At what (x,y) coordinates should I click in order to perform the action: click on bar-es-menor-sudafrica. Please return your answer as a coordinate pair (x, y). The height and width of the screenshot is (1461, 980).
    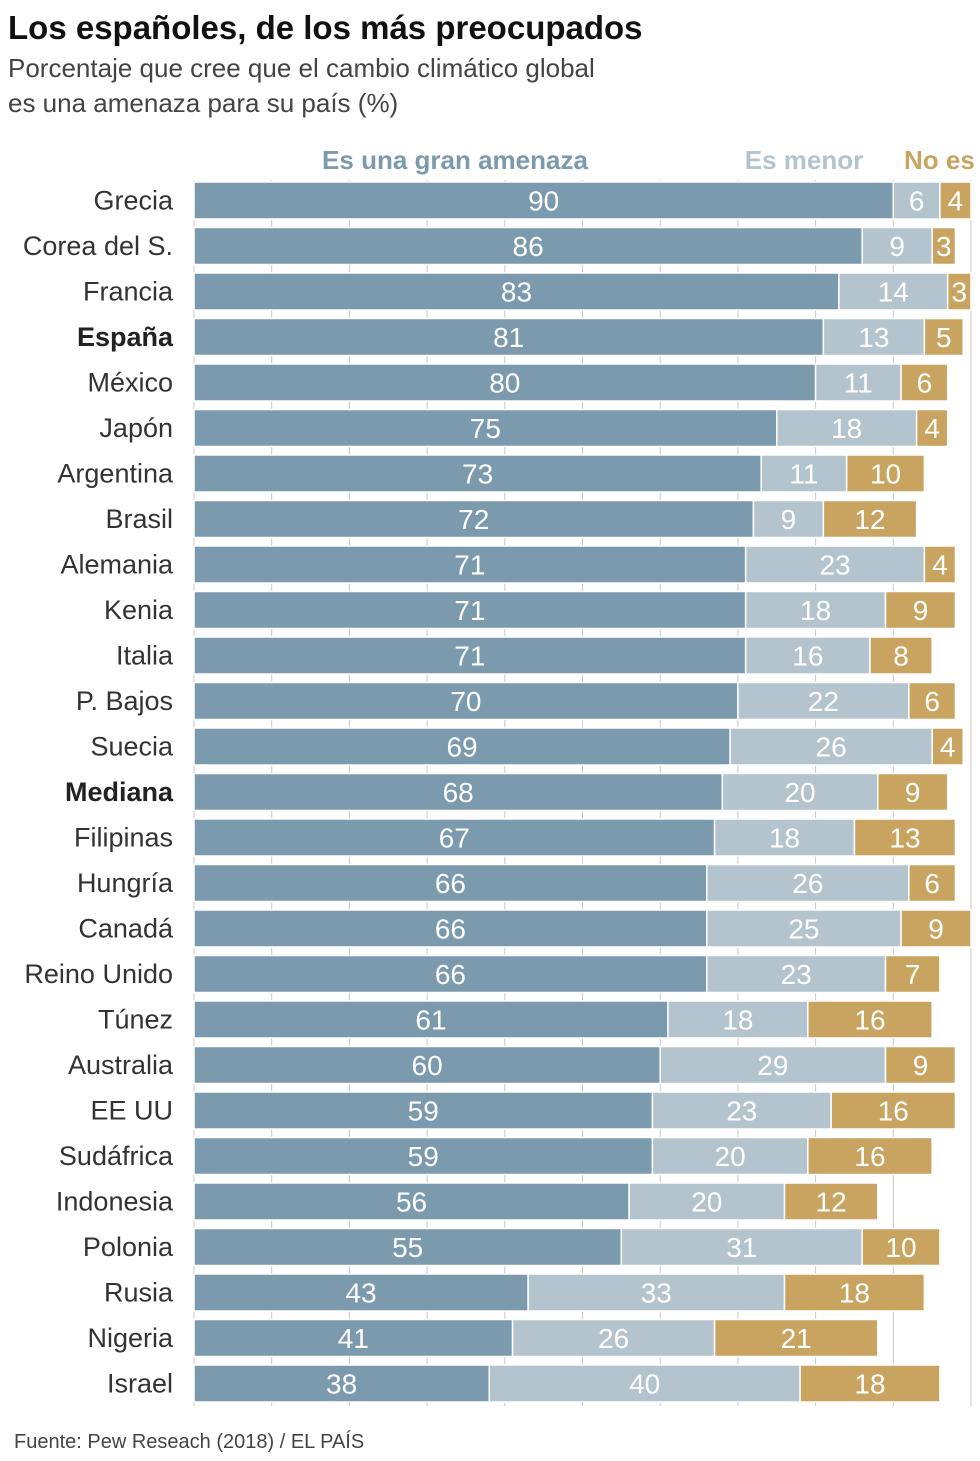
    Looking at the image, I should click on (730, 1156).